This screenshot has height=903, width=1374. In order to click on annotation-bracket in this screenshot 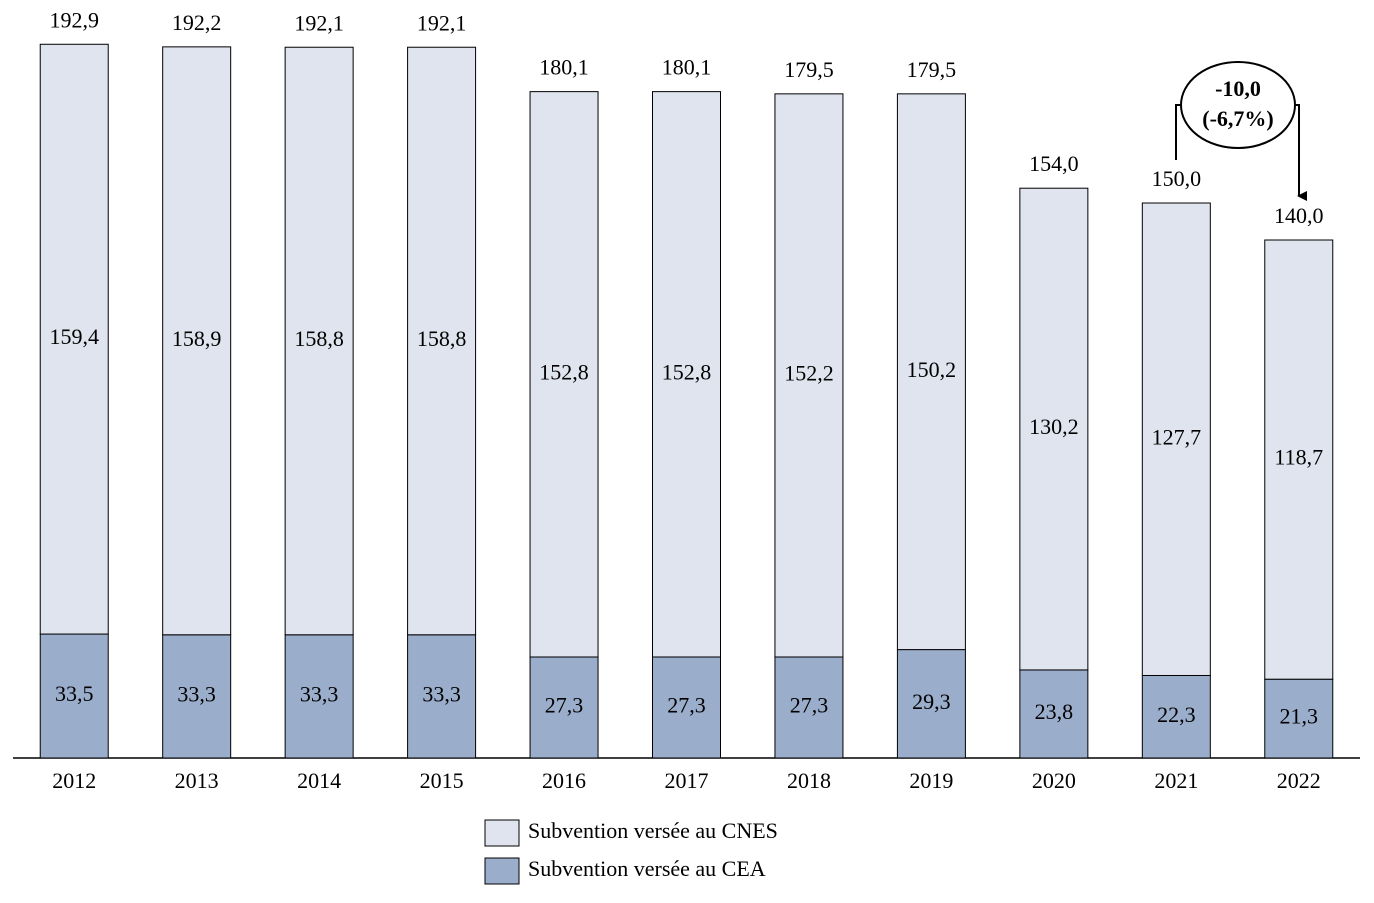, I will do `click(1178, 132)`.